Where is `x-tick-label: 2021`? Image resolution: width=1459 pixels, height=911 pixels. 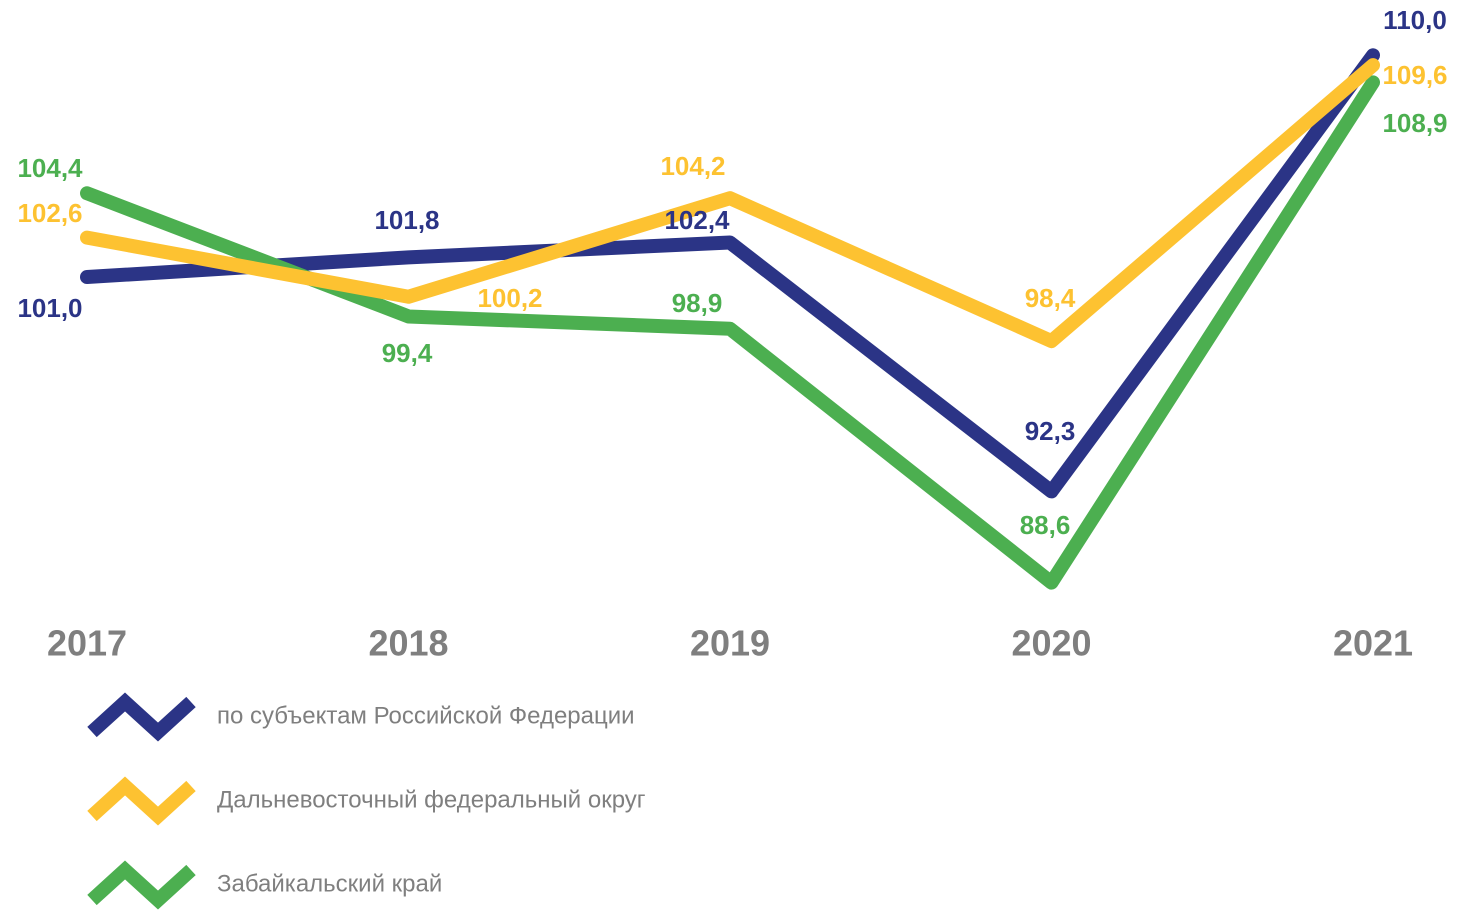 x-tick-label: 2021 is located at coordinates (1373, 643).